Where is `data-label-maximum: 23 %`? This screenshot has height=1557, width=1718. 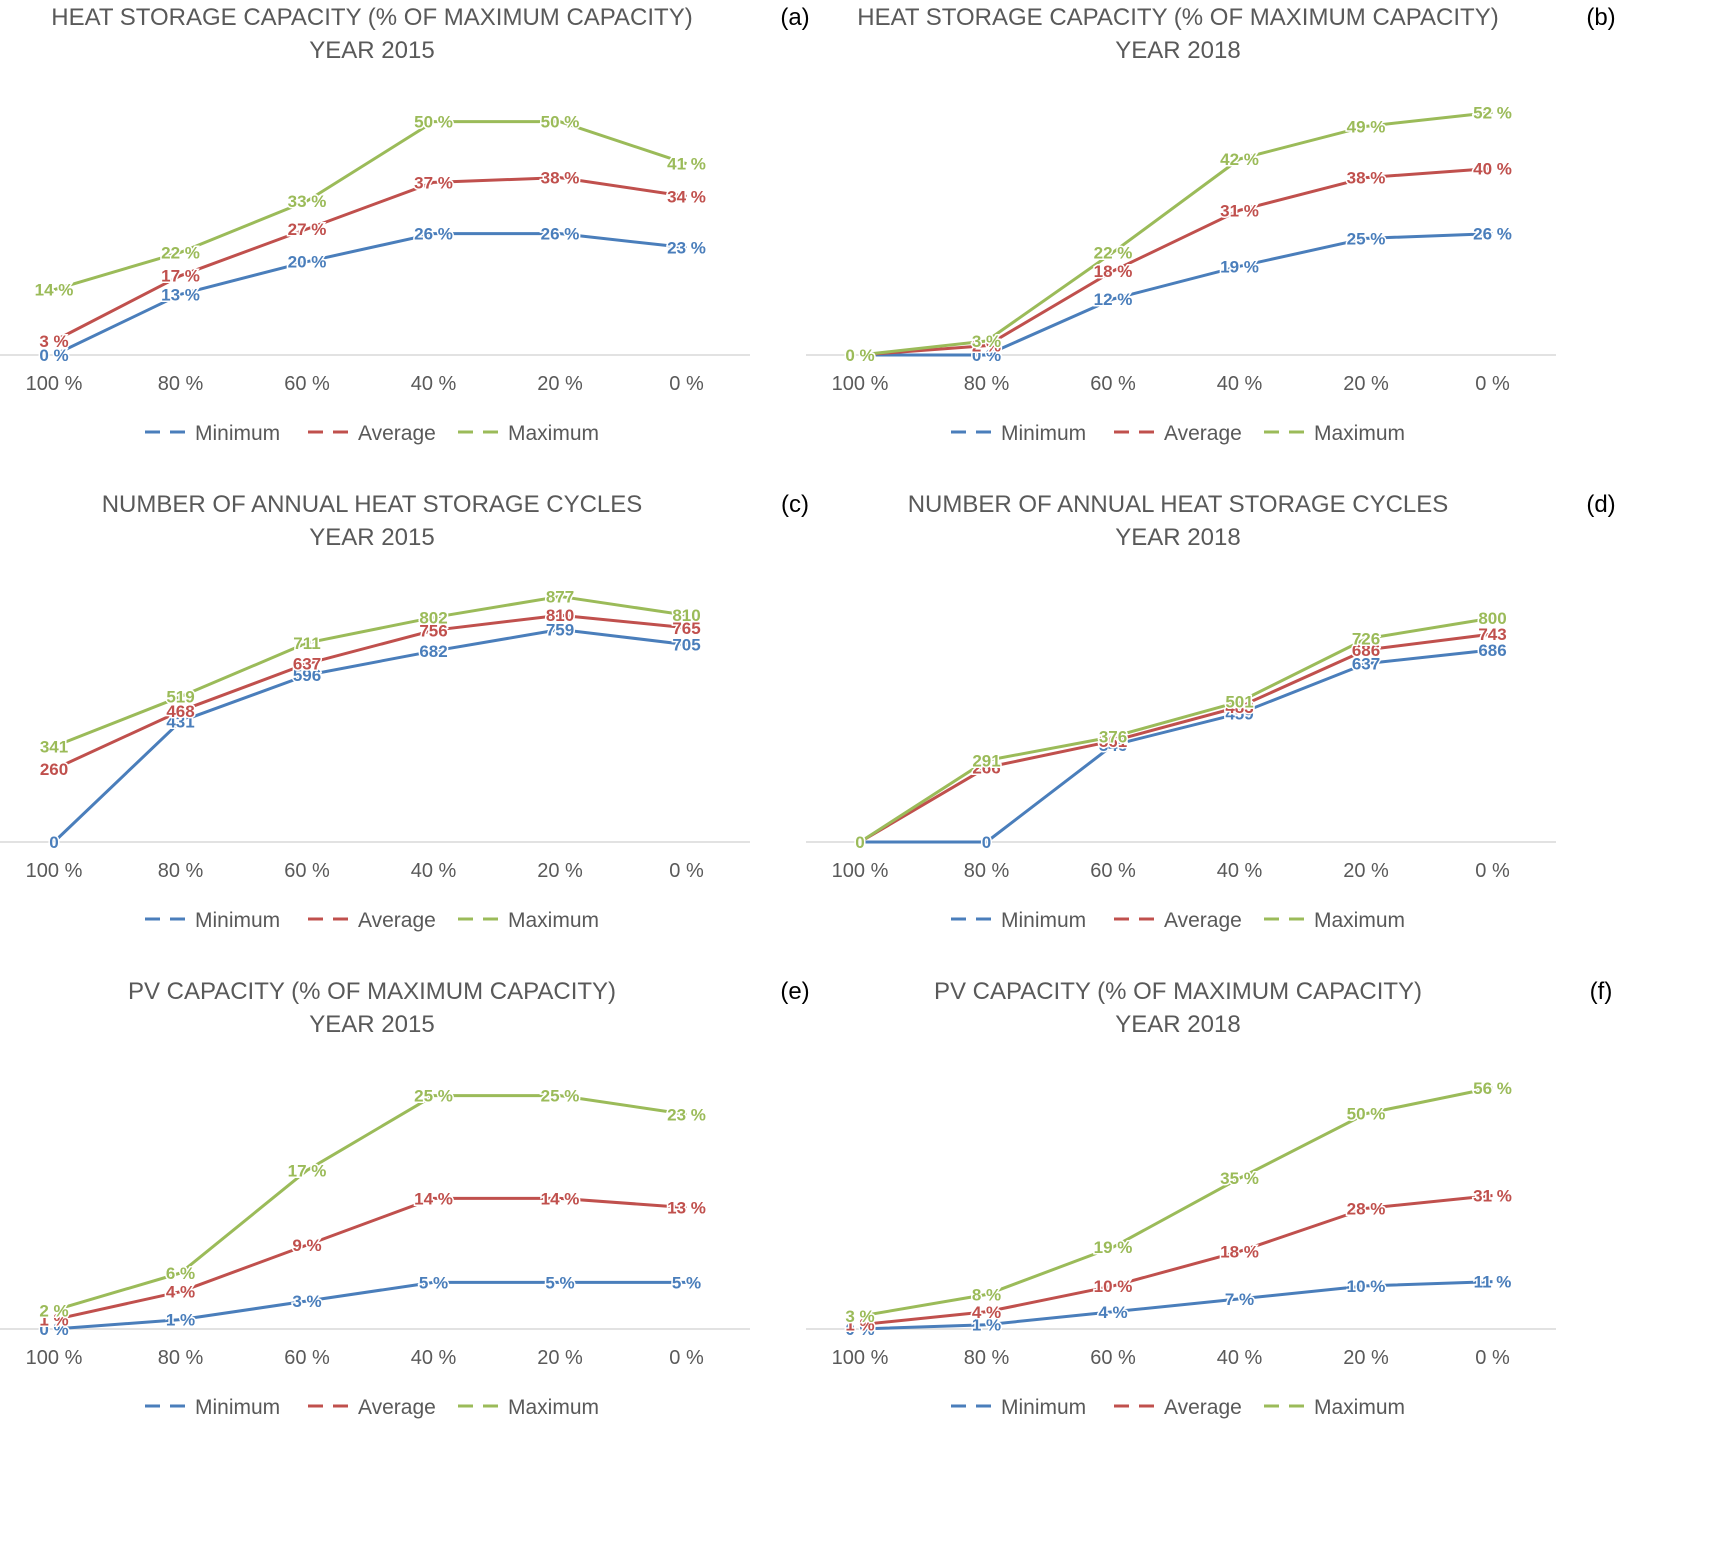 data-label-maximum: 23 % is located at coordinates (686, 1114).